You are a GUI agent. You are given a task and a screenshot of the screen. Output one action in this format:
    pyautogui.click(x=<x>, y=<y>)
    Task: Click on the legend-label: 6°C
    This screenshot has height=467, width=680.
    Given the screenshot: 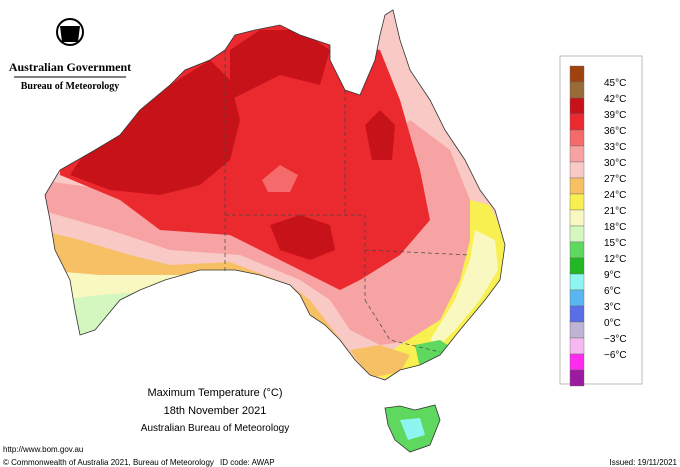 What is the action you would take?
    pyautogui.click(x=612, y=291)
    